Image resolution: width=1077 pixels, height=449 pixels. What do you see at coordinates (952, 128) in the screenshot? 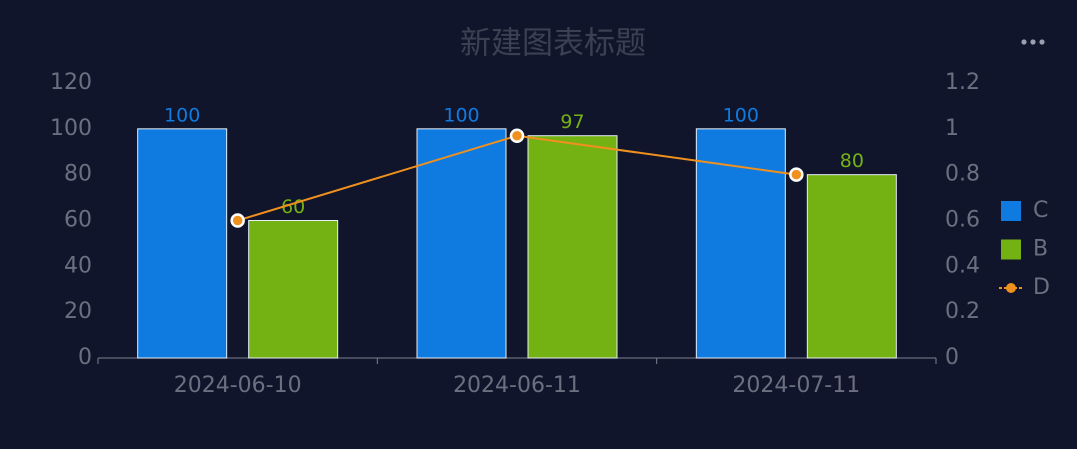
I see `y2-tick-label: 1` at bounding box center [952, 128].